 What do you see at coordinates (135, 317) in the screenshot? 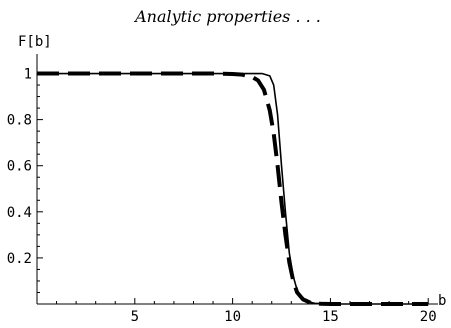
I see `x-tick-label: 5` at bounding box center [135, 317].